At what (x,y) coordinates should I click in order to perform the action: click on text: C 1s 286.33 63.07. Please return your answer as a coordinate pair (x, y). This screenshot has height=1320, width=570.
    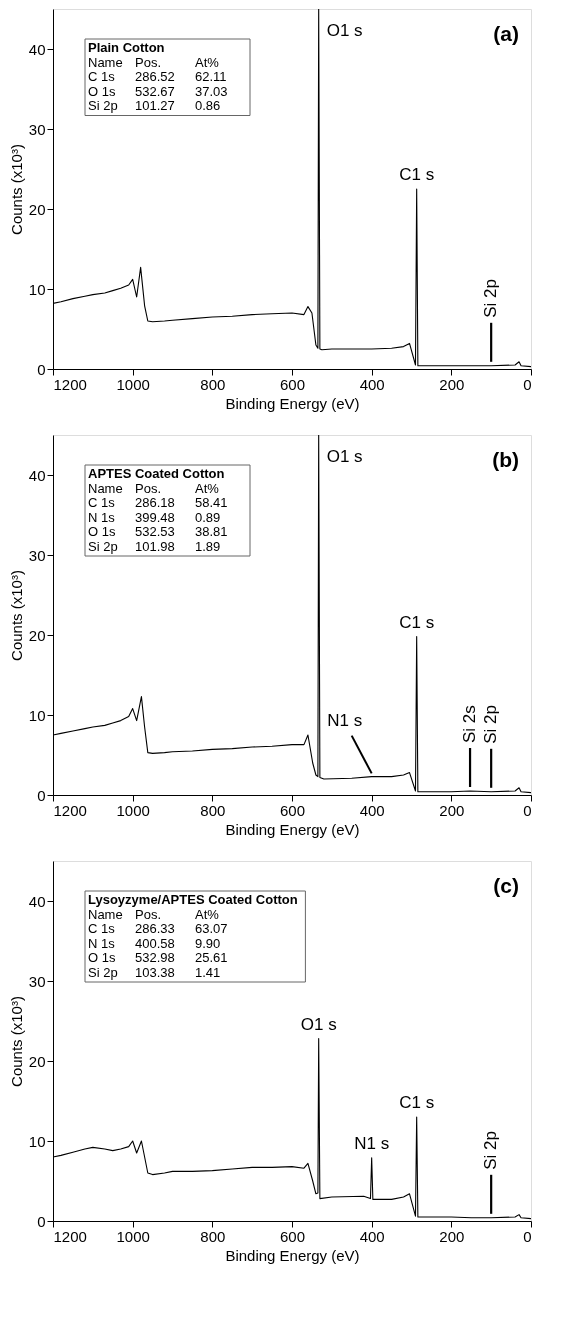
    Looking at the image, I should click on (158, 928).